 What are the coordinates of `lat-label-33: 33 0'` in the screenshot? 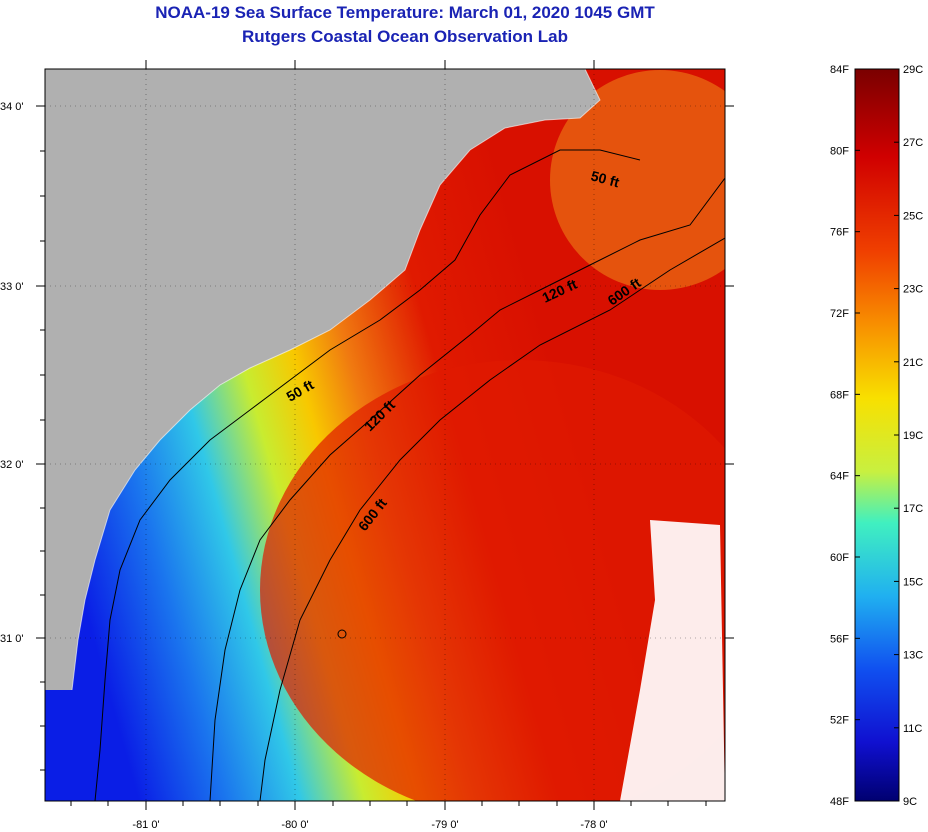 It's located at (12, 287).